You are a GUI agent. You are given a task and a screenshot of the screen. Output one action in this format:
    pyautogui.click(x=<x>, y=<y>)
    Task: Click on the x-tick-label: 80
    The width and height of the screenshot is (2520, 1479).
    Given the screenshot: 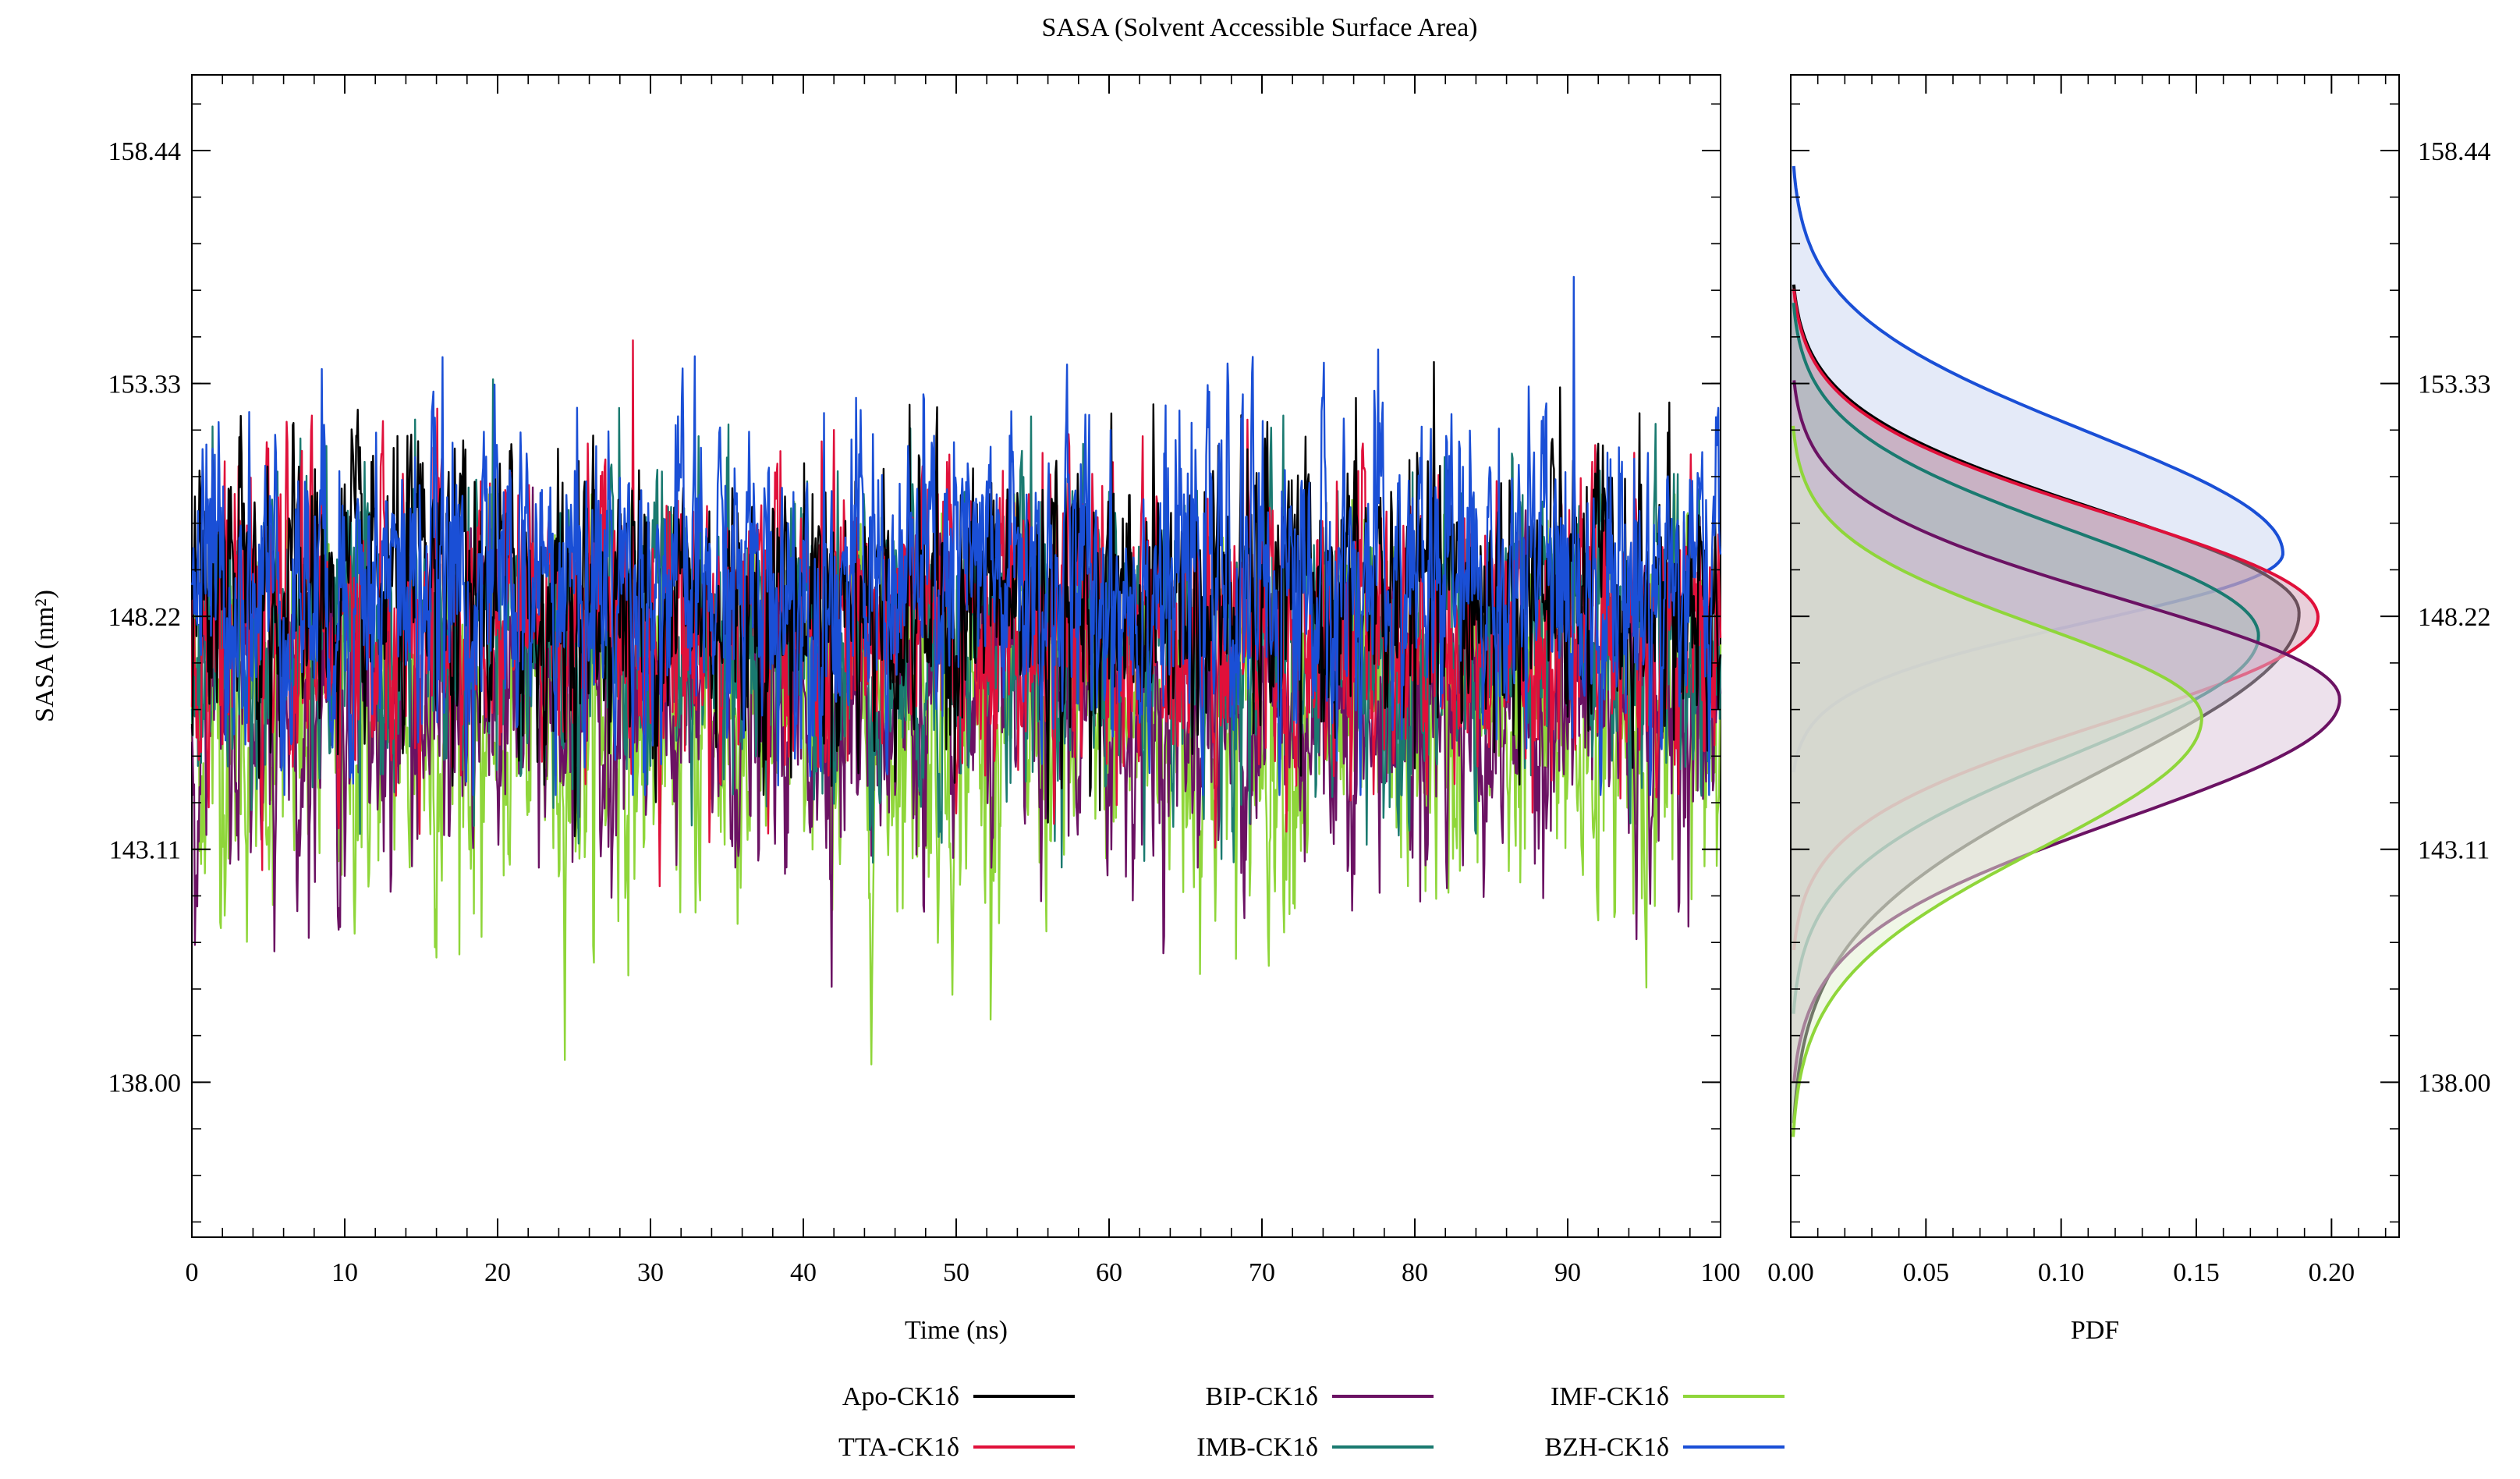 What is the action you would take?
    pyautogui.click(x=1415, y=1273)
    